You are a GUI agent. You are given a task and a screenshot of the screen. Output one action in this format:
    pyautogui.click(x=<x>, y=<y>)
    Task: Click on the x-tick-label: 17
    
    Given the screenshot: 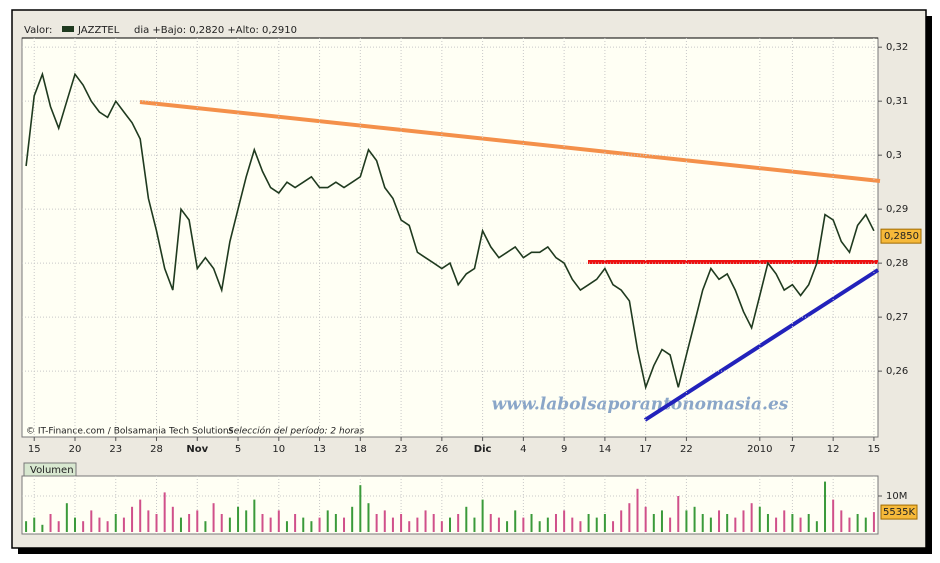 What is the action you would take?
    pyautogui.click(x=645, y=449)
    